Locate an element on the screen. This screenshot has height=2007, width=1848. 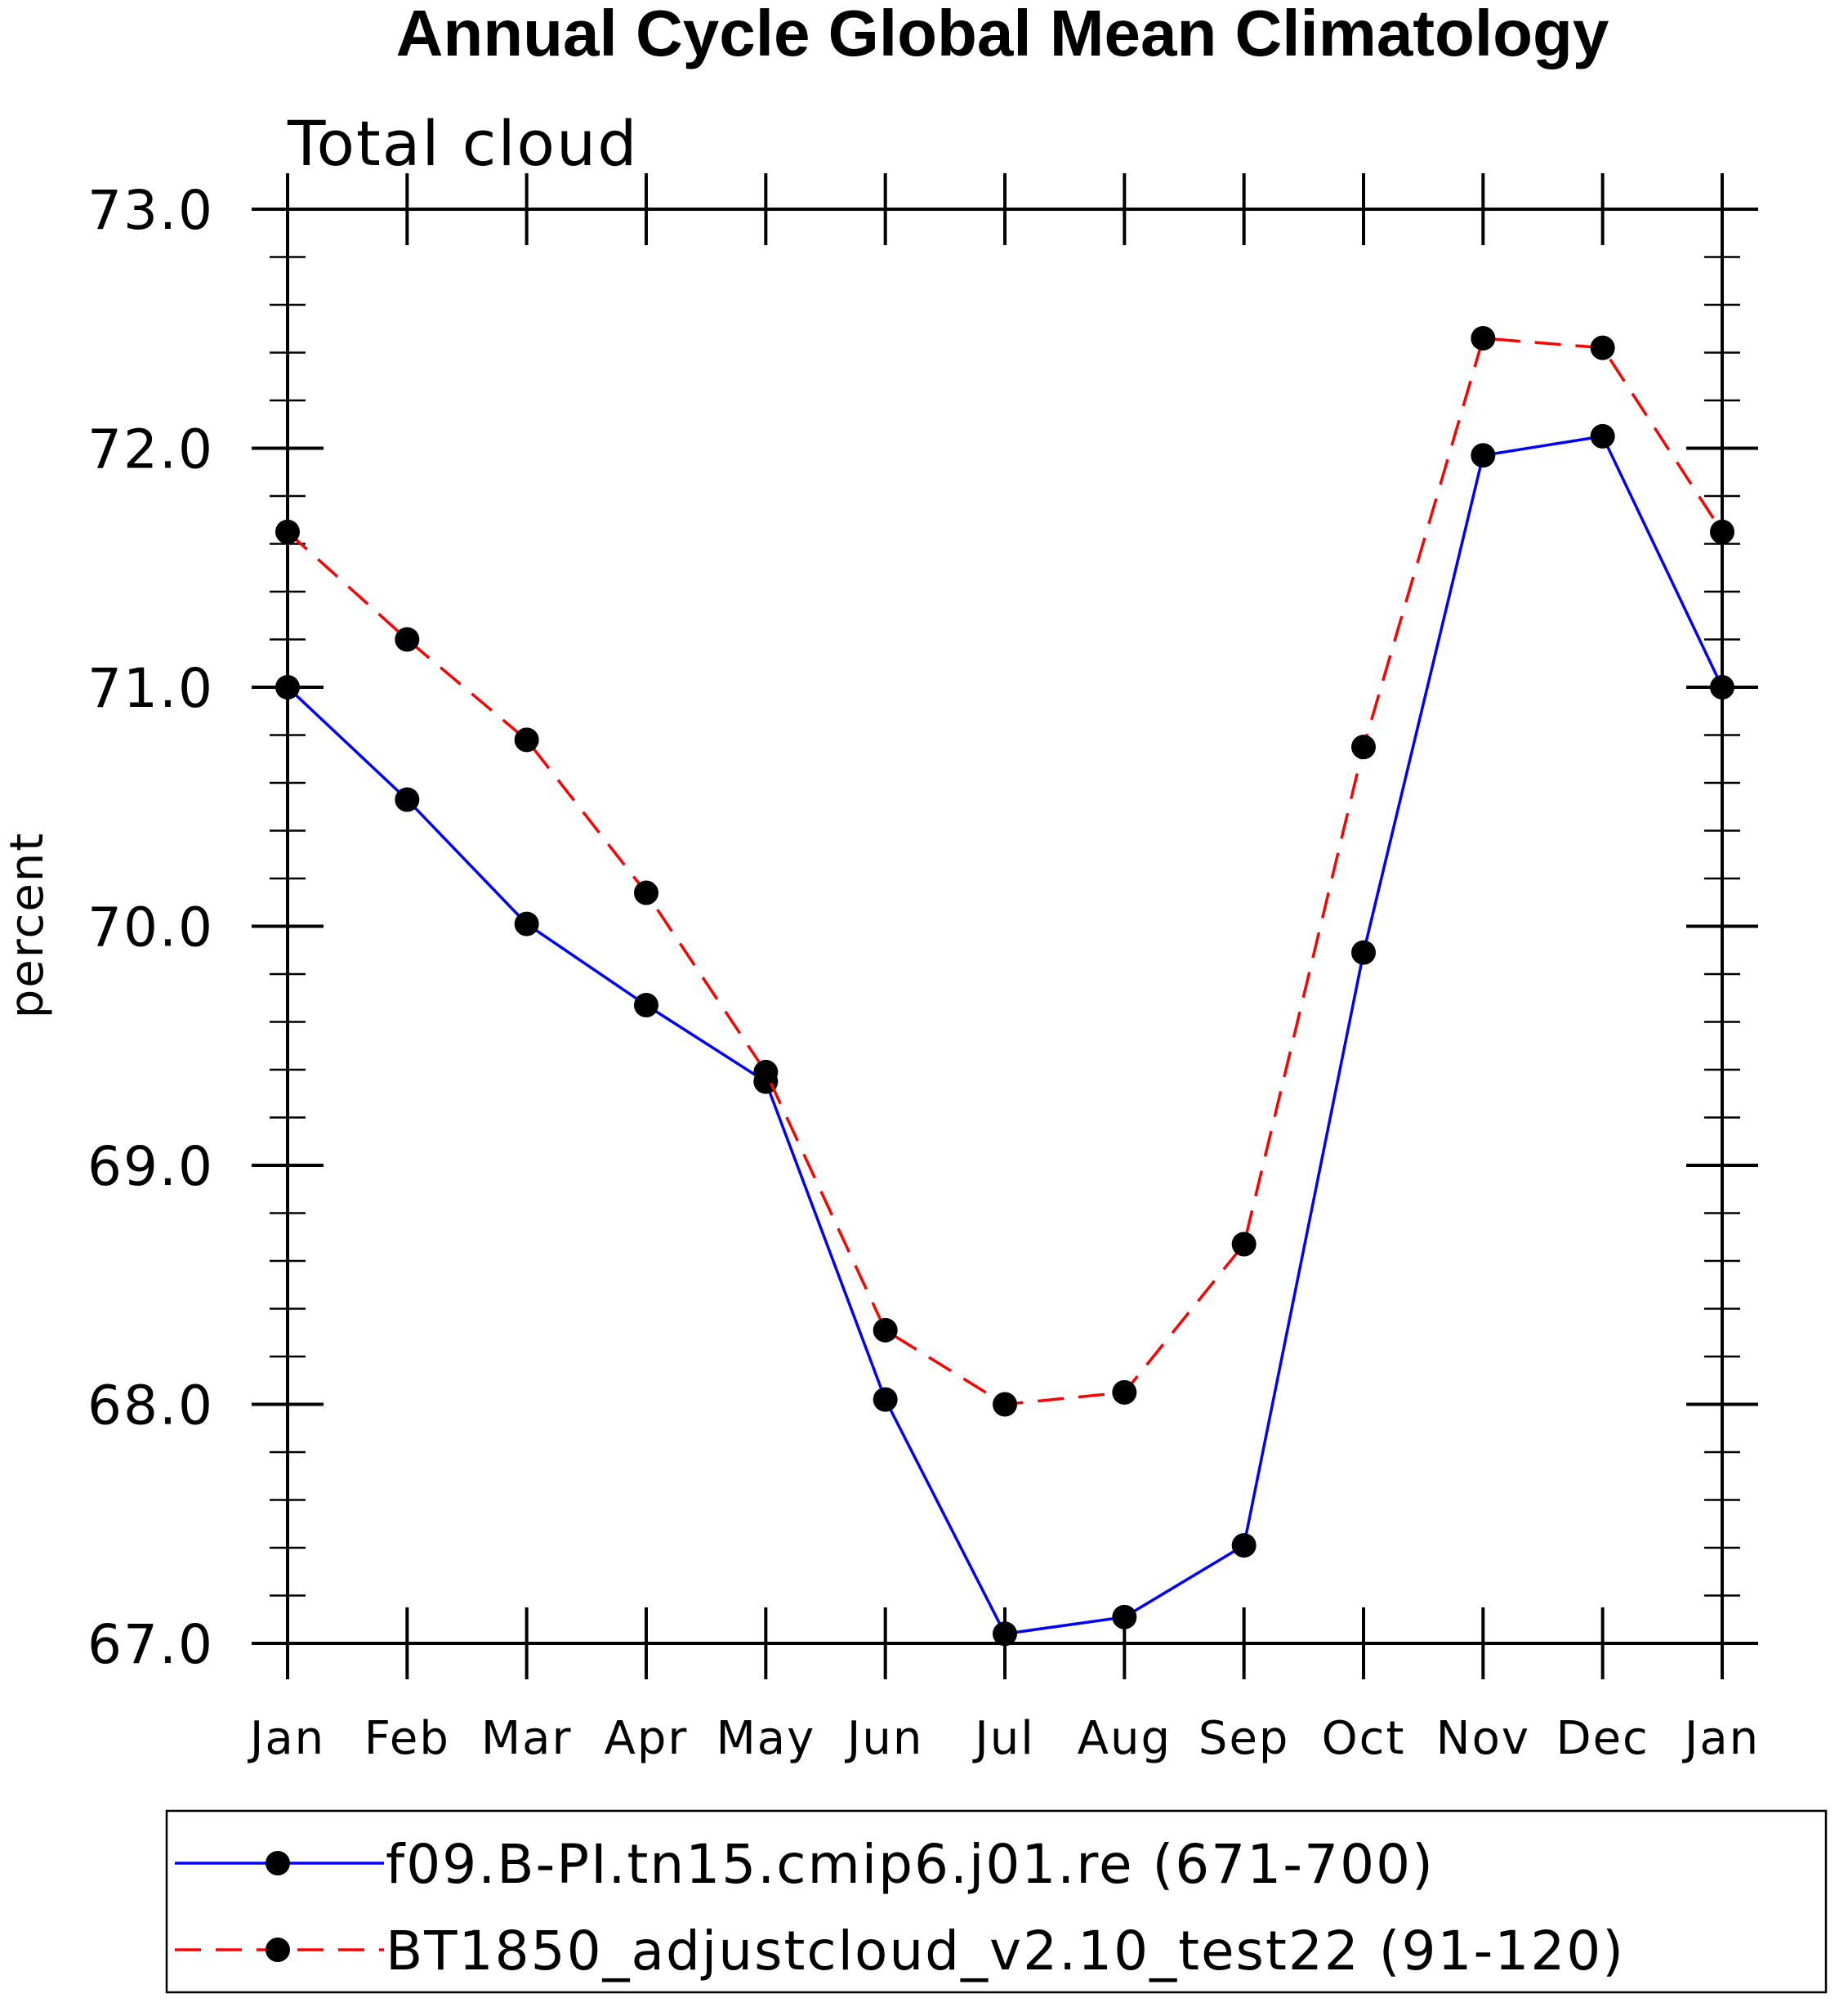
x-tick-label: Mar is located at coordinates (527, 1738).